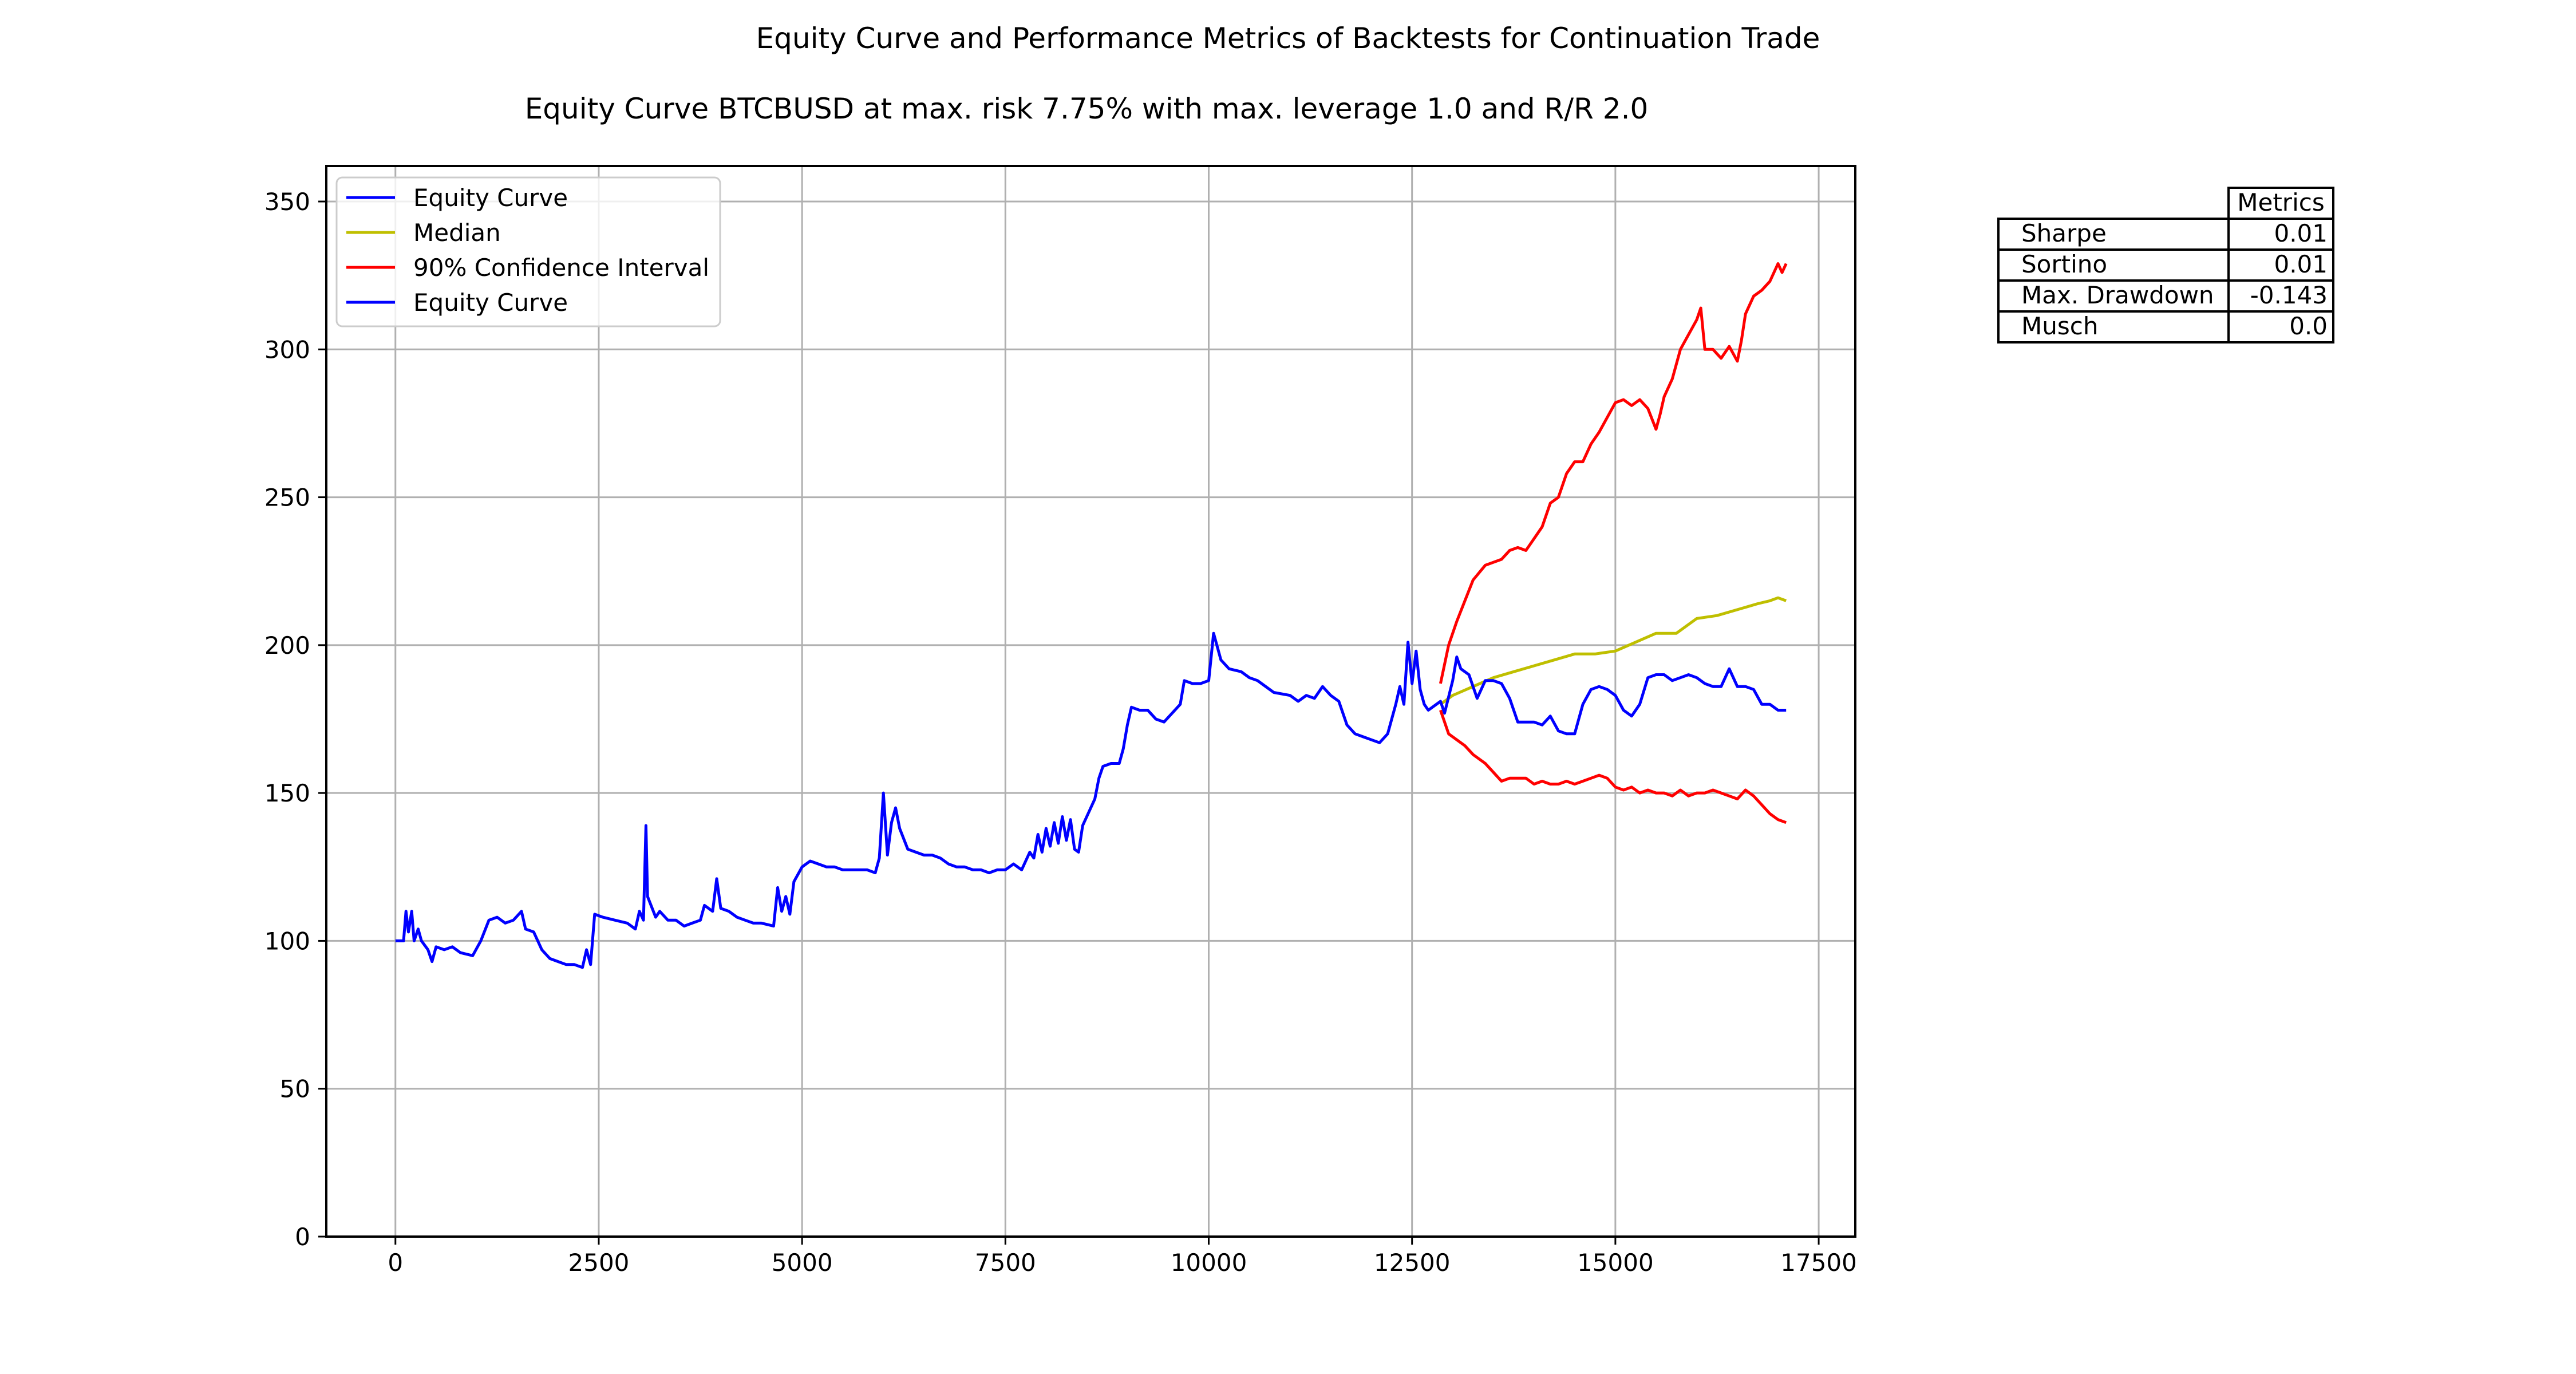 The image size is (2576, 1374). Describe the element at coordinates (287, 941) in the screenshot. I see `y-tick-label: 100` at that location.